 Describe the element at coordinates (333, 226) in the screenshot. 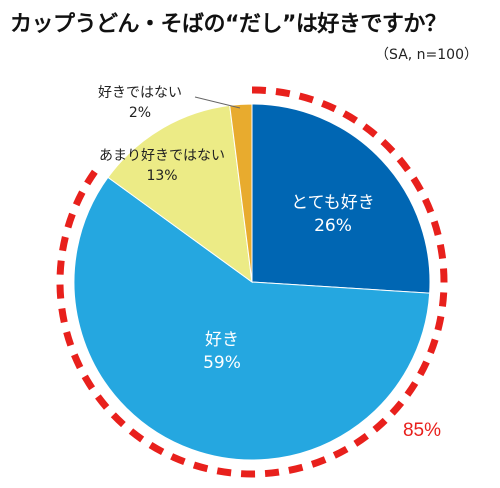

I see `slice-value-1: 26%` at that location.